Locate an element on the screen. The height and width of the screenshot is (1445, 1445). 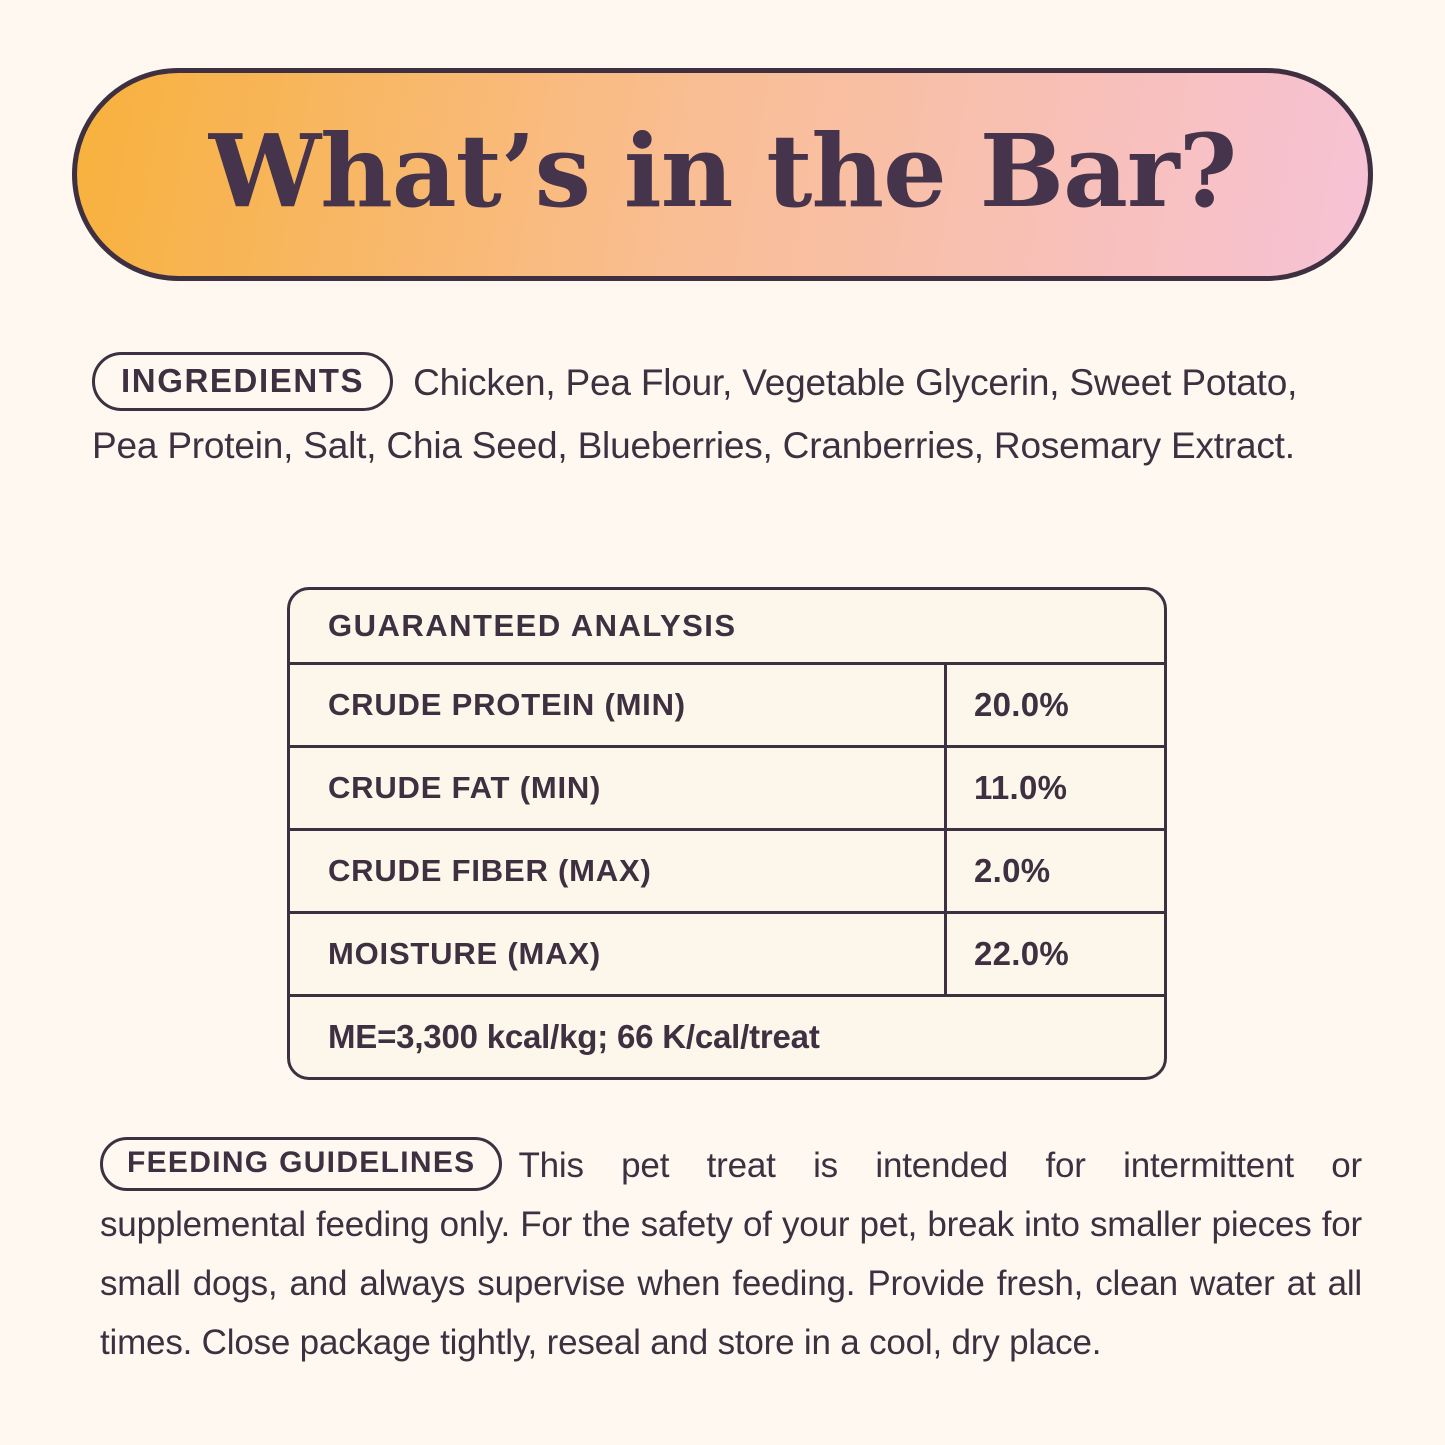
table-row: Crude Fat (min) 11.0% is located at coordinates (727, 786).